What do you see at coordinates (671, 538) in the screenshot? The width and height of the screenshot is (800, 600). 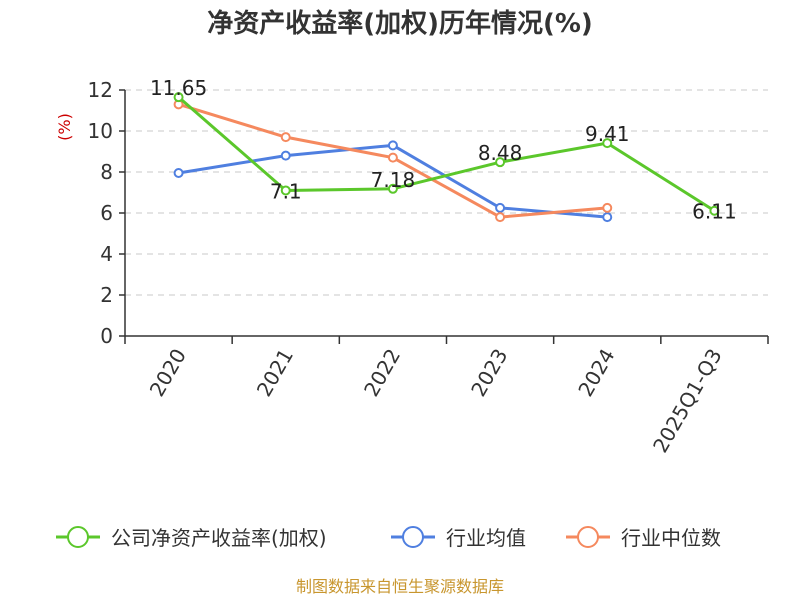 I see `legend-label: 行业中位数` at bounding box center [671, 538].